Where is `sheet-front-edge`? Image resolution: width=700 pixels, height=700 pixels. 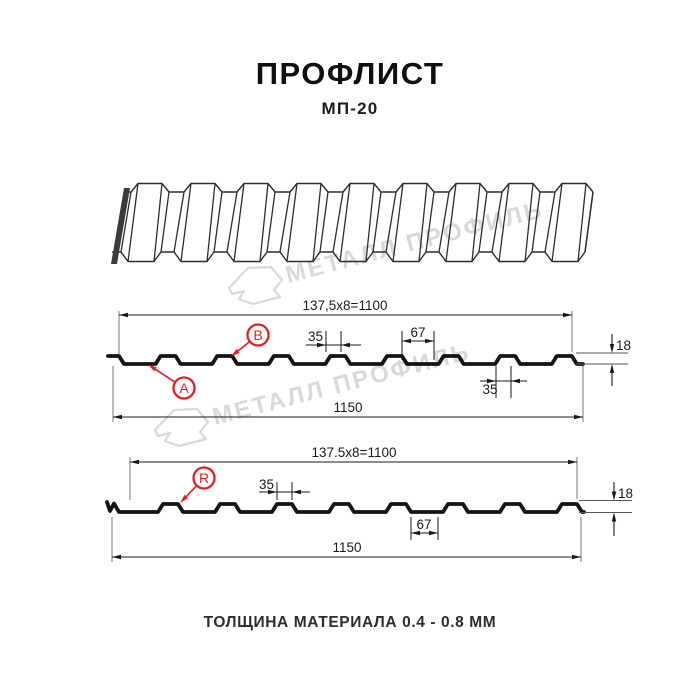
sheet-front-edge is located at coordinates (349, 257).